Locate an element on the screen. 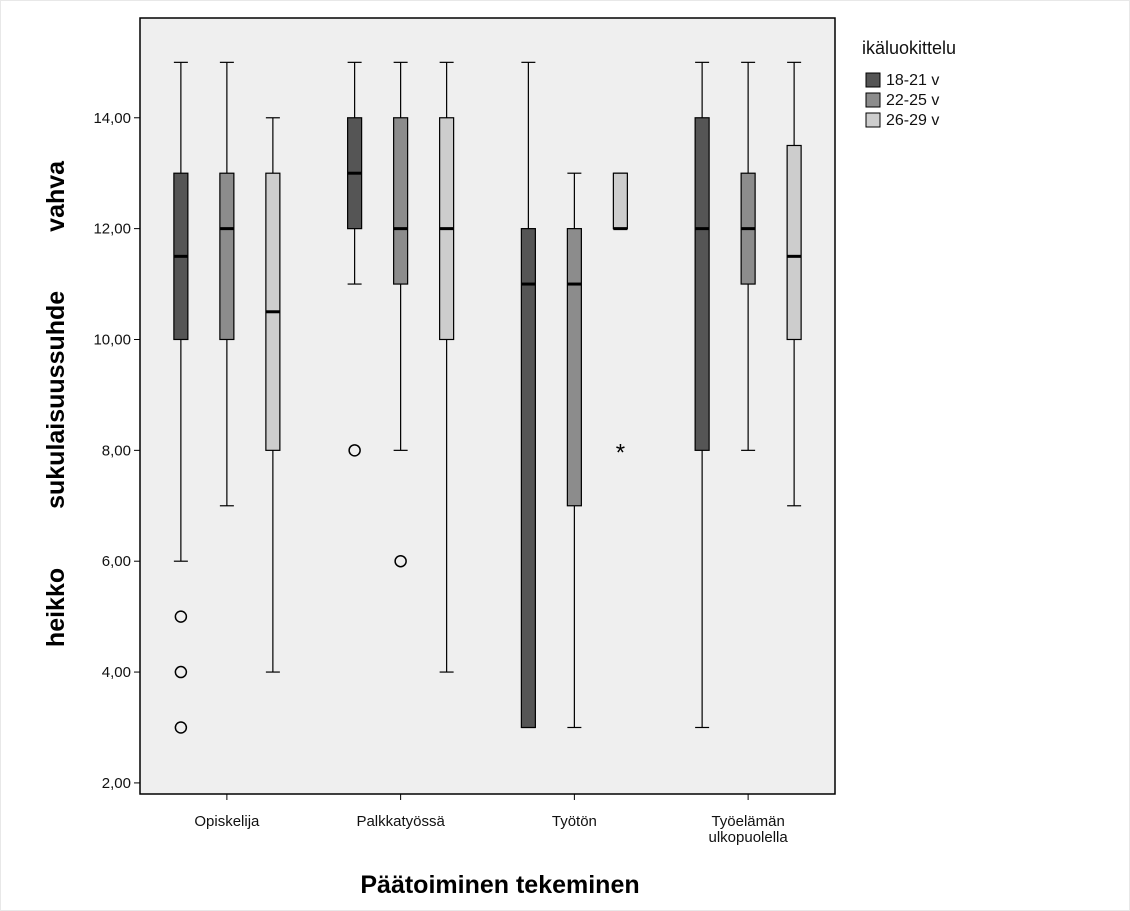 This screenshot has height=911, width=1130. x-tick-label-line: Työtön is located at coordinates (574, 821).